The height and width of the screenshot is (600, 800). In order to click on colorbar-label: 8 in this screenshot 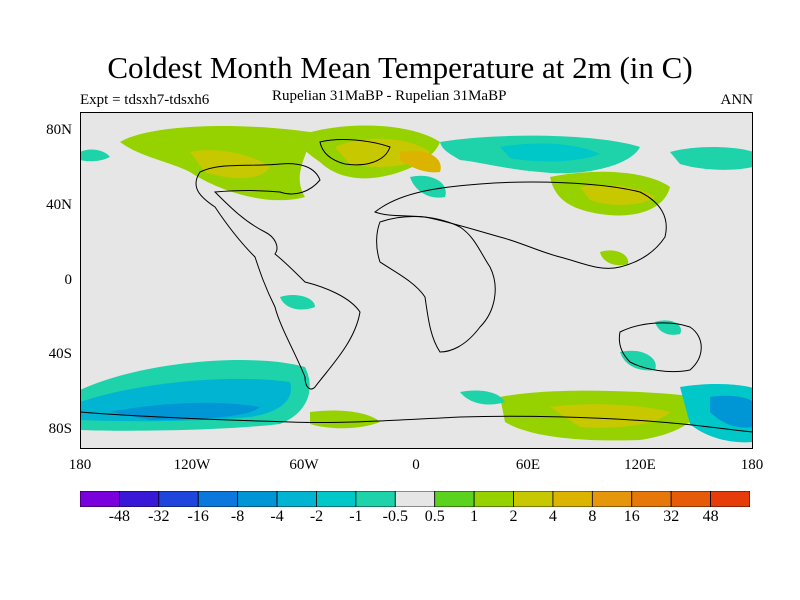, I will do `click(592, 516)`.